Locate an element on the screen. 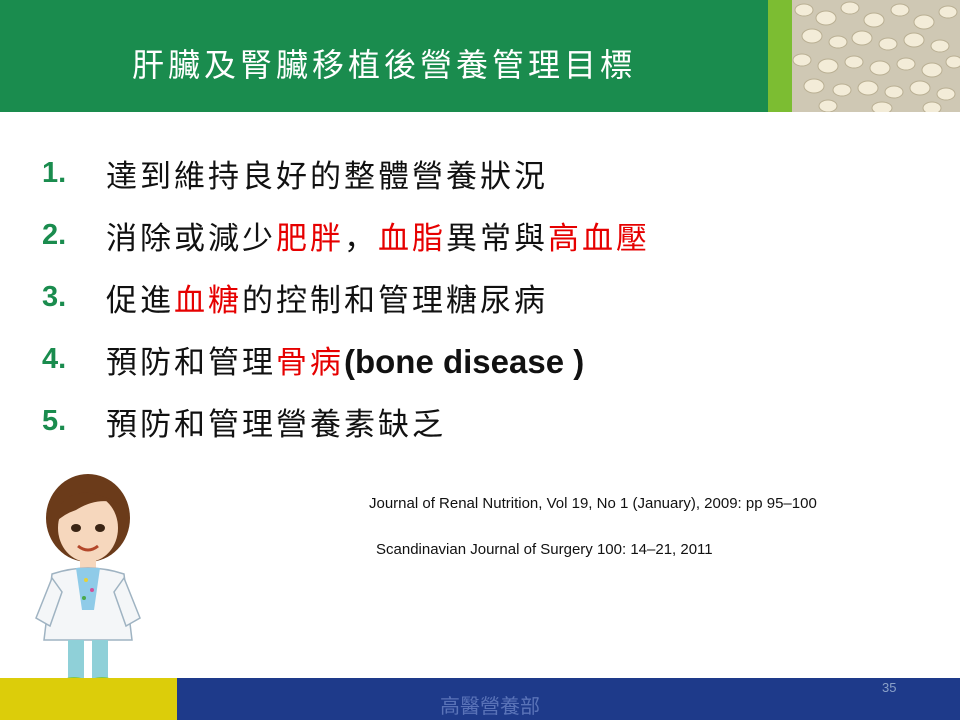  department-name: 高醫營養部 is located at coordinates (490, 706).